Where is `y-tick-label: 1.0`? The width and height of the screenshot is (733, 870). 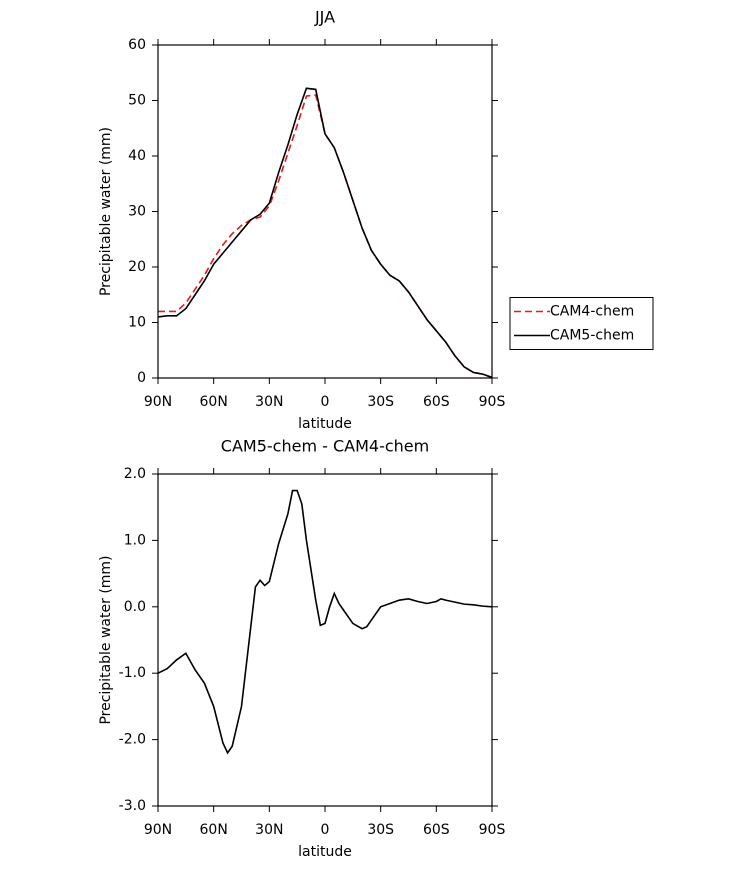 y-tick-label: 1.0 is located at coordinates (135, 540).